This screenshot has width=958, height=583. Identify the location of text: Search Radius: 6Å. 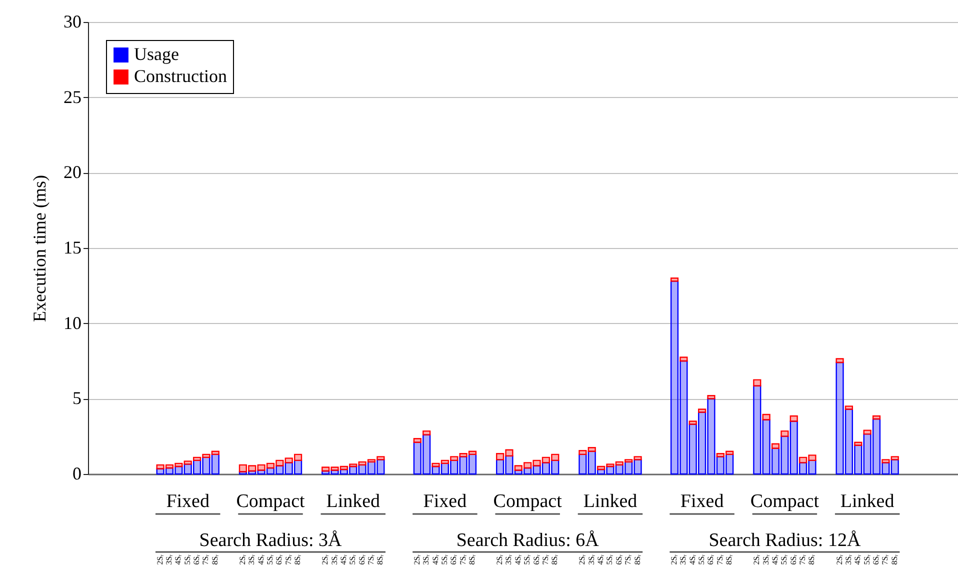
(528, 540).